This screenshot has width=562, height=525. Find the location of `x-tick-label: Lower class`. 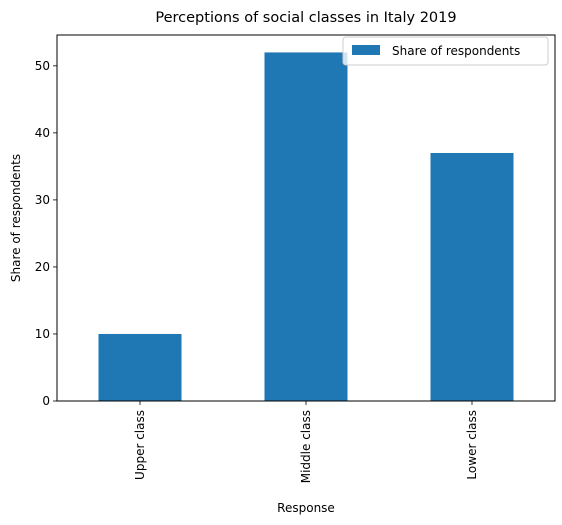

x-tick-label: Lower class is located at coordinates (472, 445).